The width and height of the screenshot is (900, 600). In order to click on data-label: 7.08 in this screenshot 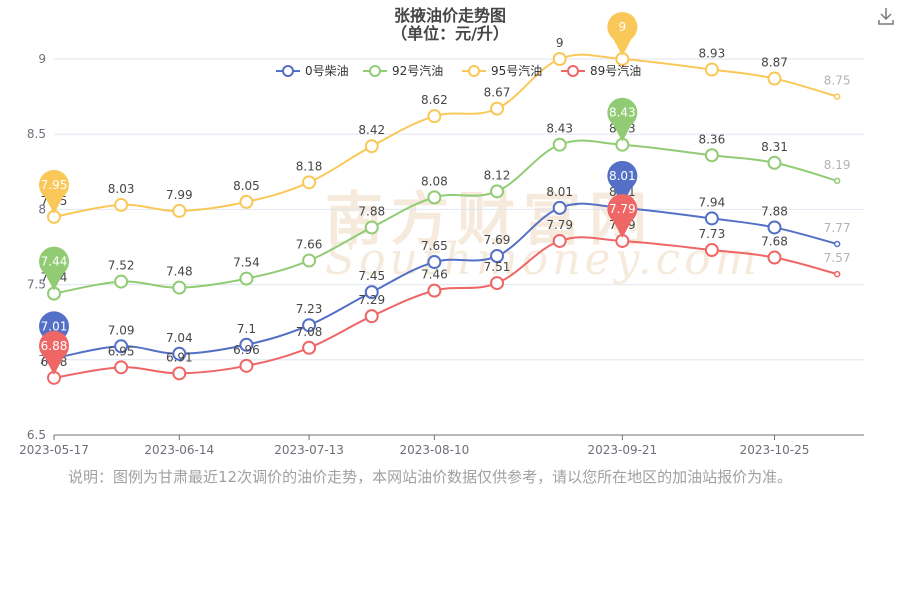, I will do `click(309, 332)`.